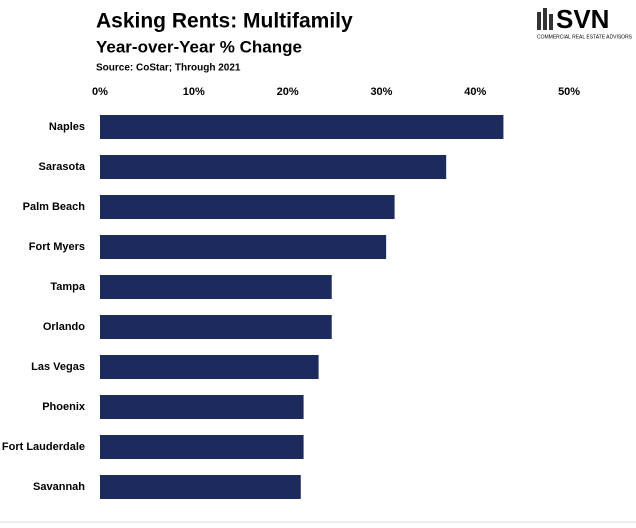 The image size is (636, 528). I want to click on x-tick-label: 20%, so click(288, 92).